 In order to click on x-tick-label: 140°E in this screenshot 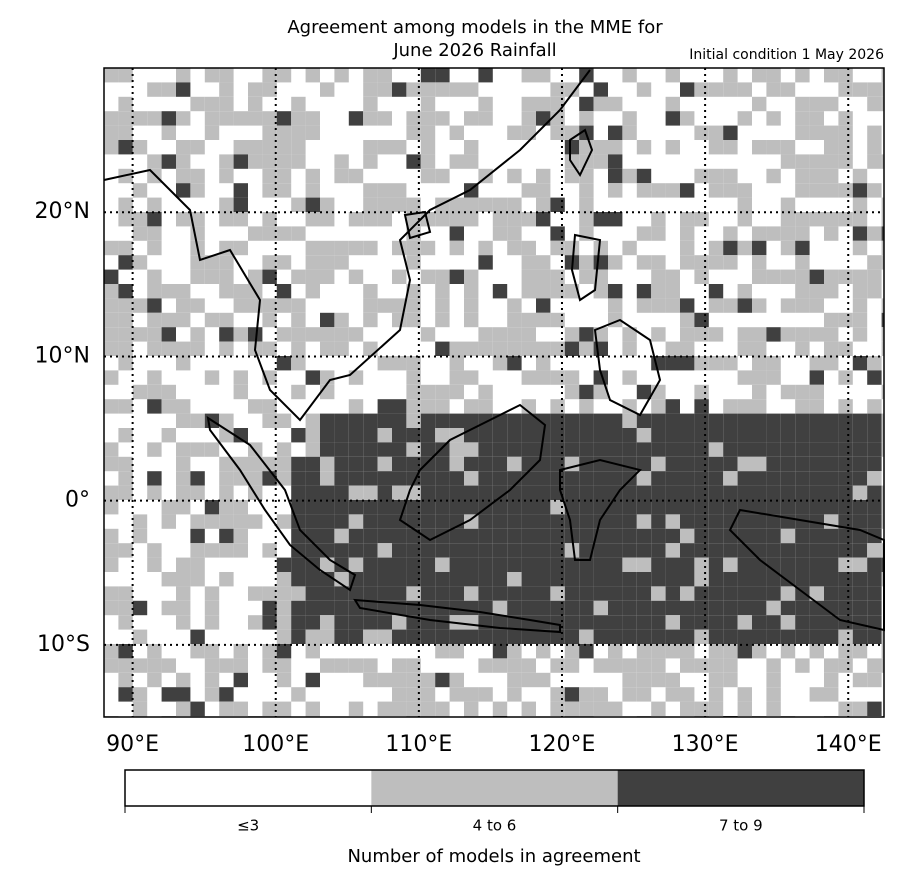, I will do `click(848, 744)`.